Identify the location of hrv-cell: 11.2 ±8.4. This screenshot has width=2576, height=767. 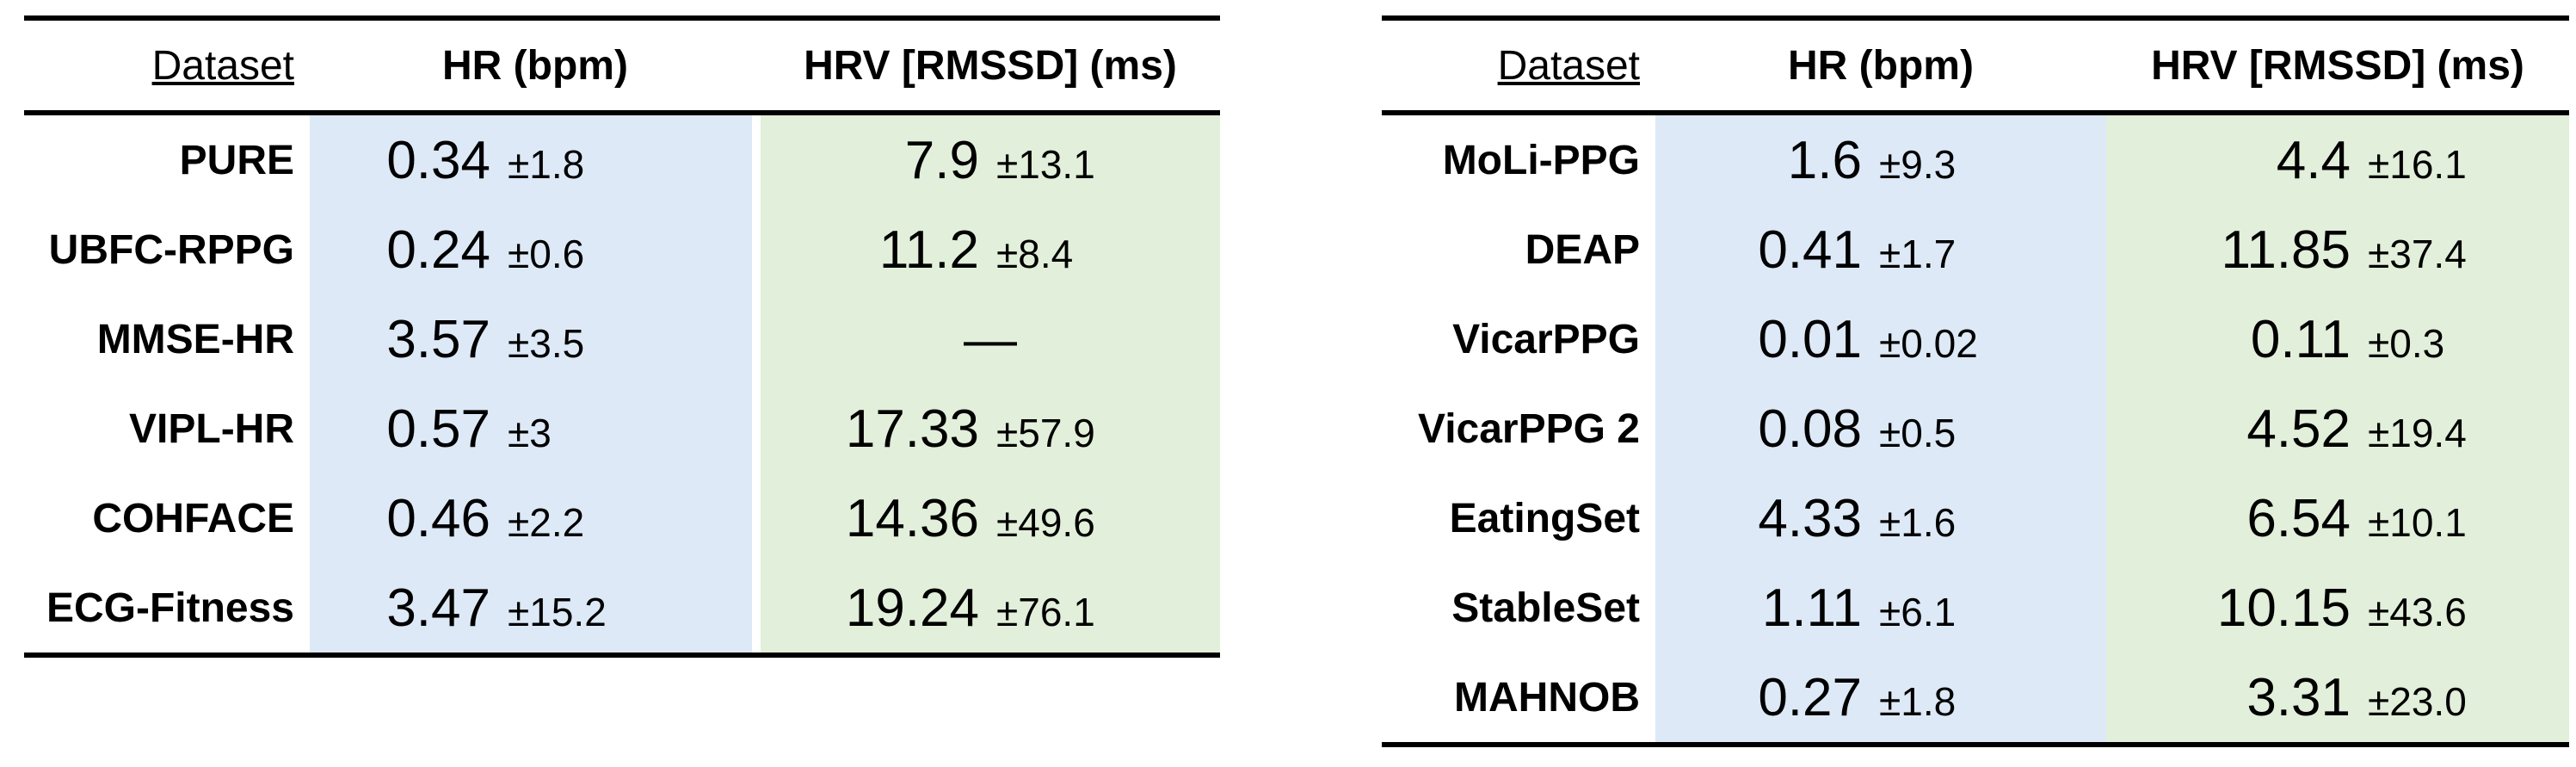
(991, 249).